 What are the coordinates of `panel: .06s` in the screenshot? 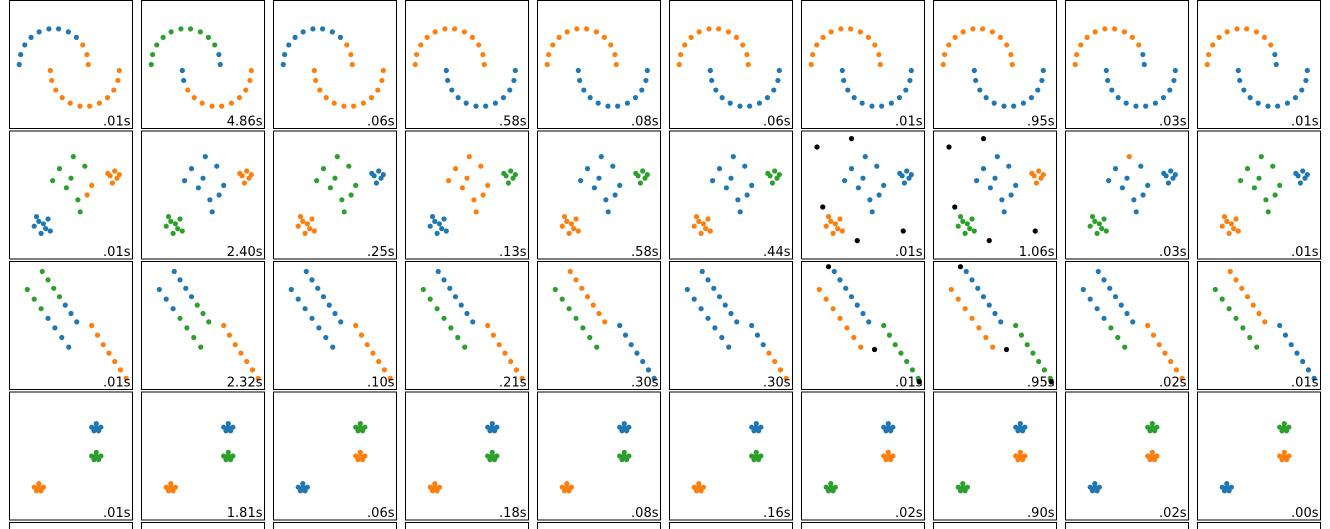 It's located at (335, 65).